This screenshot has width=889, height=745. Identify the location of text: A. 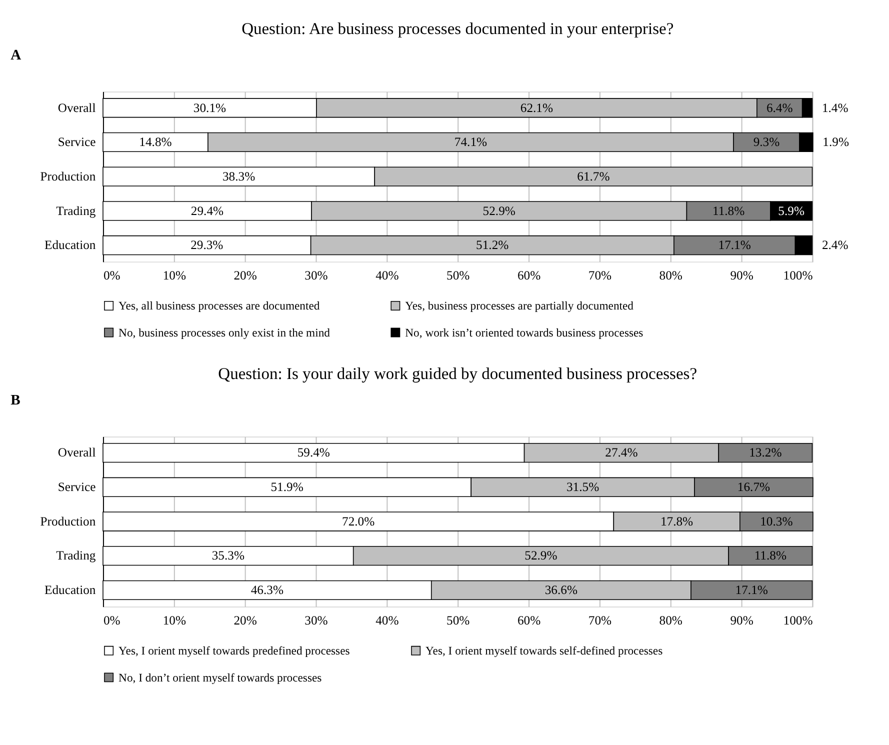
(16, 55).